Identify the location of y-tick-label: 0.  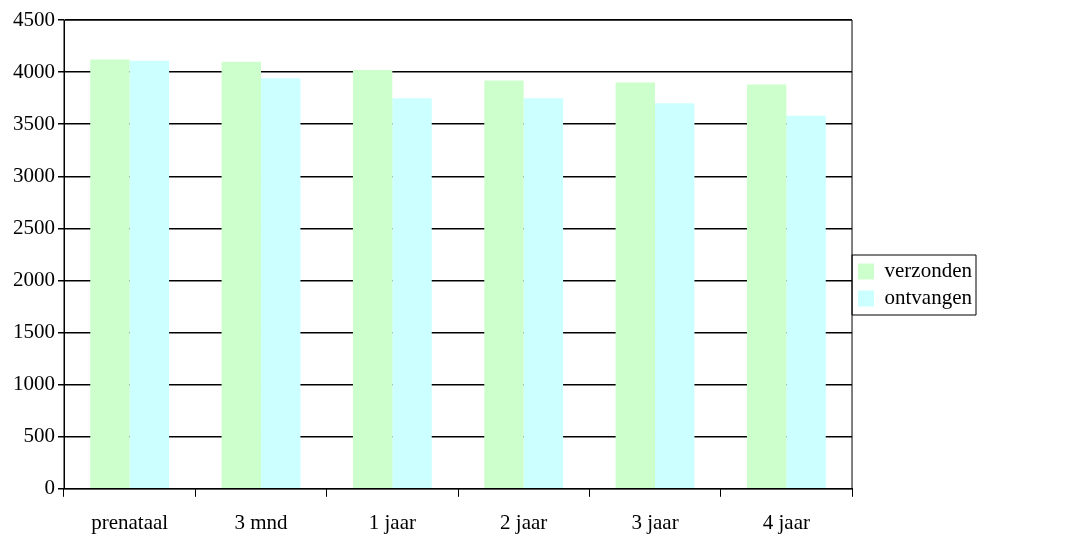
(49, 487).